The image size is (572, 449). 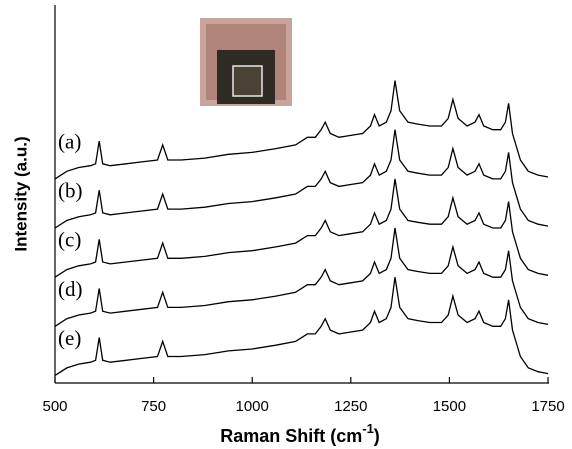 What do you see at coordinates (69, 240) in the screenshot?
I see `series-label: (c)` at bounding box center [69, 240].